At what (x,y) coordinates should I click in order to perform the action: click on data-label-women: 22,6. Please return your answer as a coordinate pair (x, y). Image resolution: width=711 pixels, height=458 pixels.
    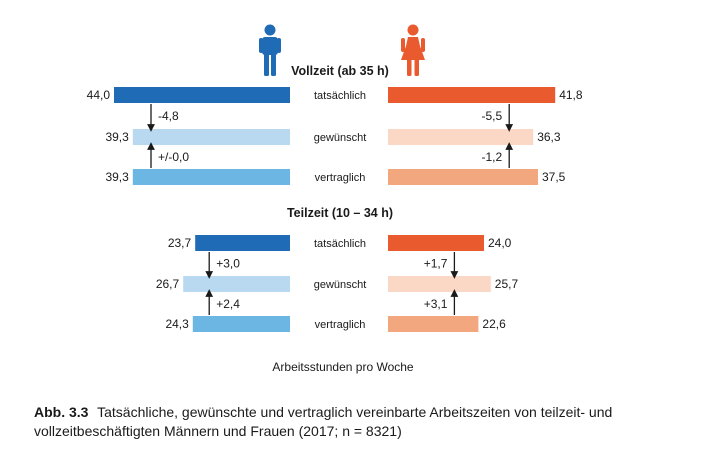
    Looking at the image, I should click on (494, 324).